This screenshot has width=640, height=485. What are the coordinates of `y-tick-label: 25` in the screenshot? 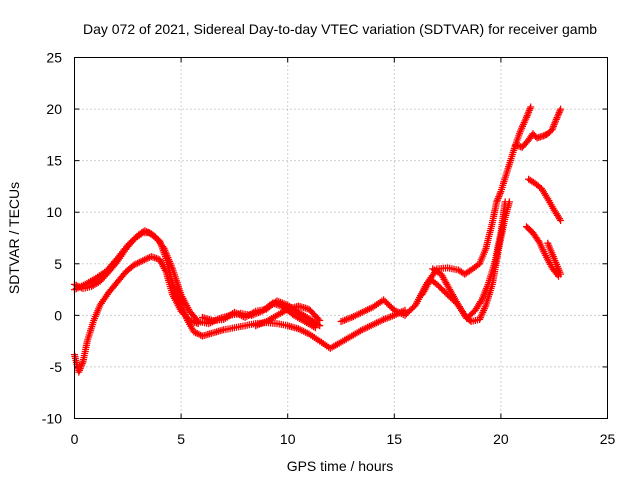 It's located at (54, 58).